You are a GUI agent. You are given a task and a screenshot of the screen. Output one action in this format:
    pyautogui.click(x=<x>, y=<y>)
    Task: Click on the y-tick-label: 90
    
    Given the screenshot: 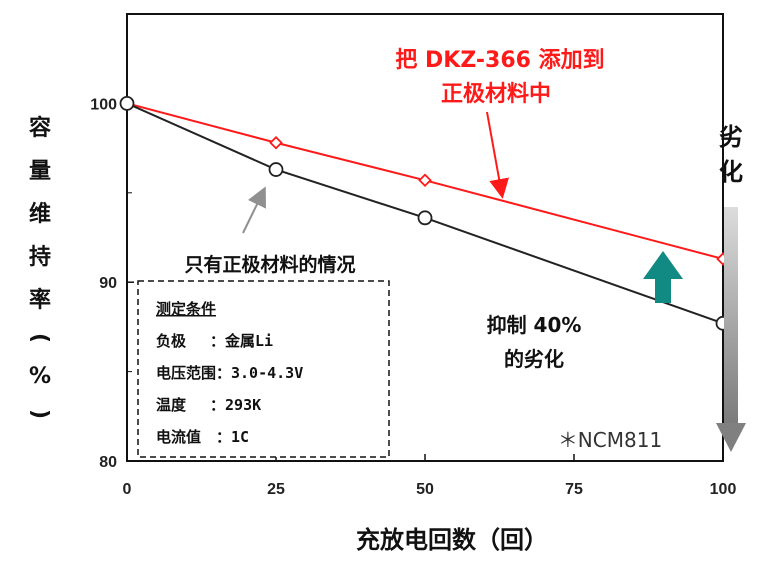 What is the action you would take?
    pyautogui.click(x=108, y=283)
    